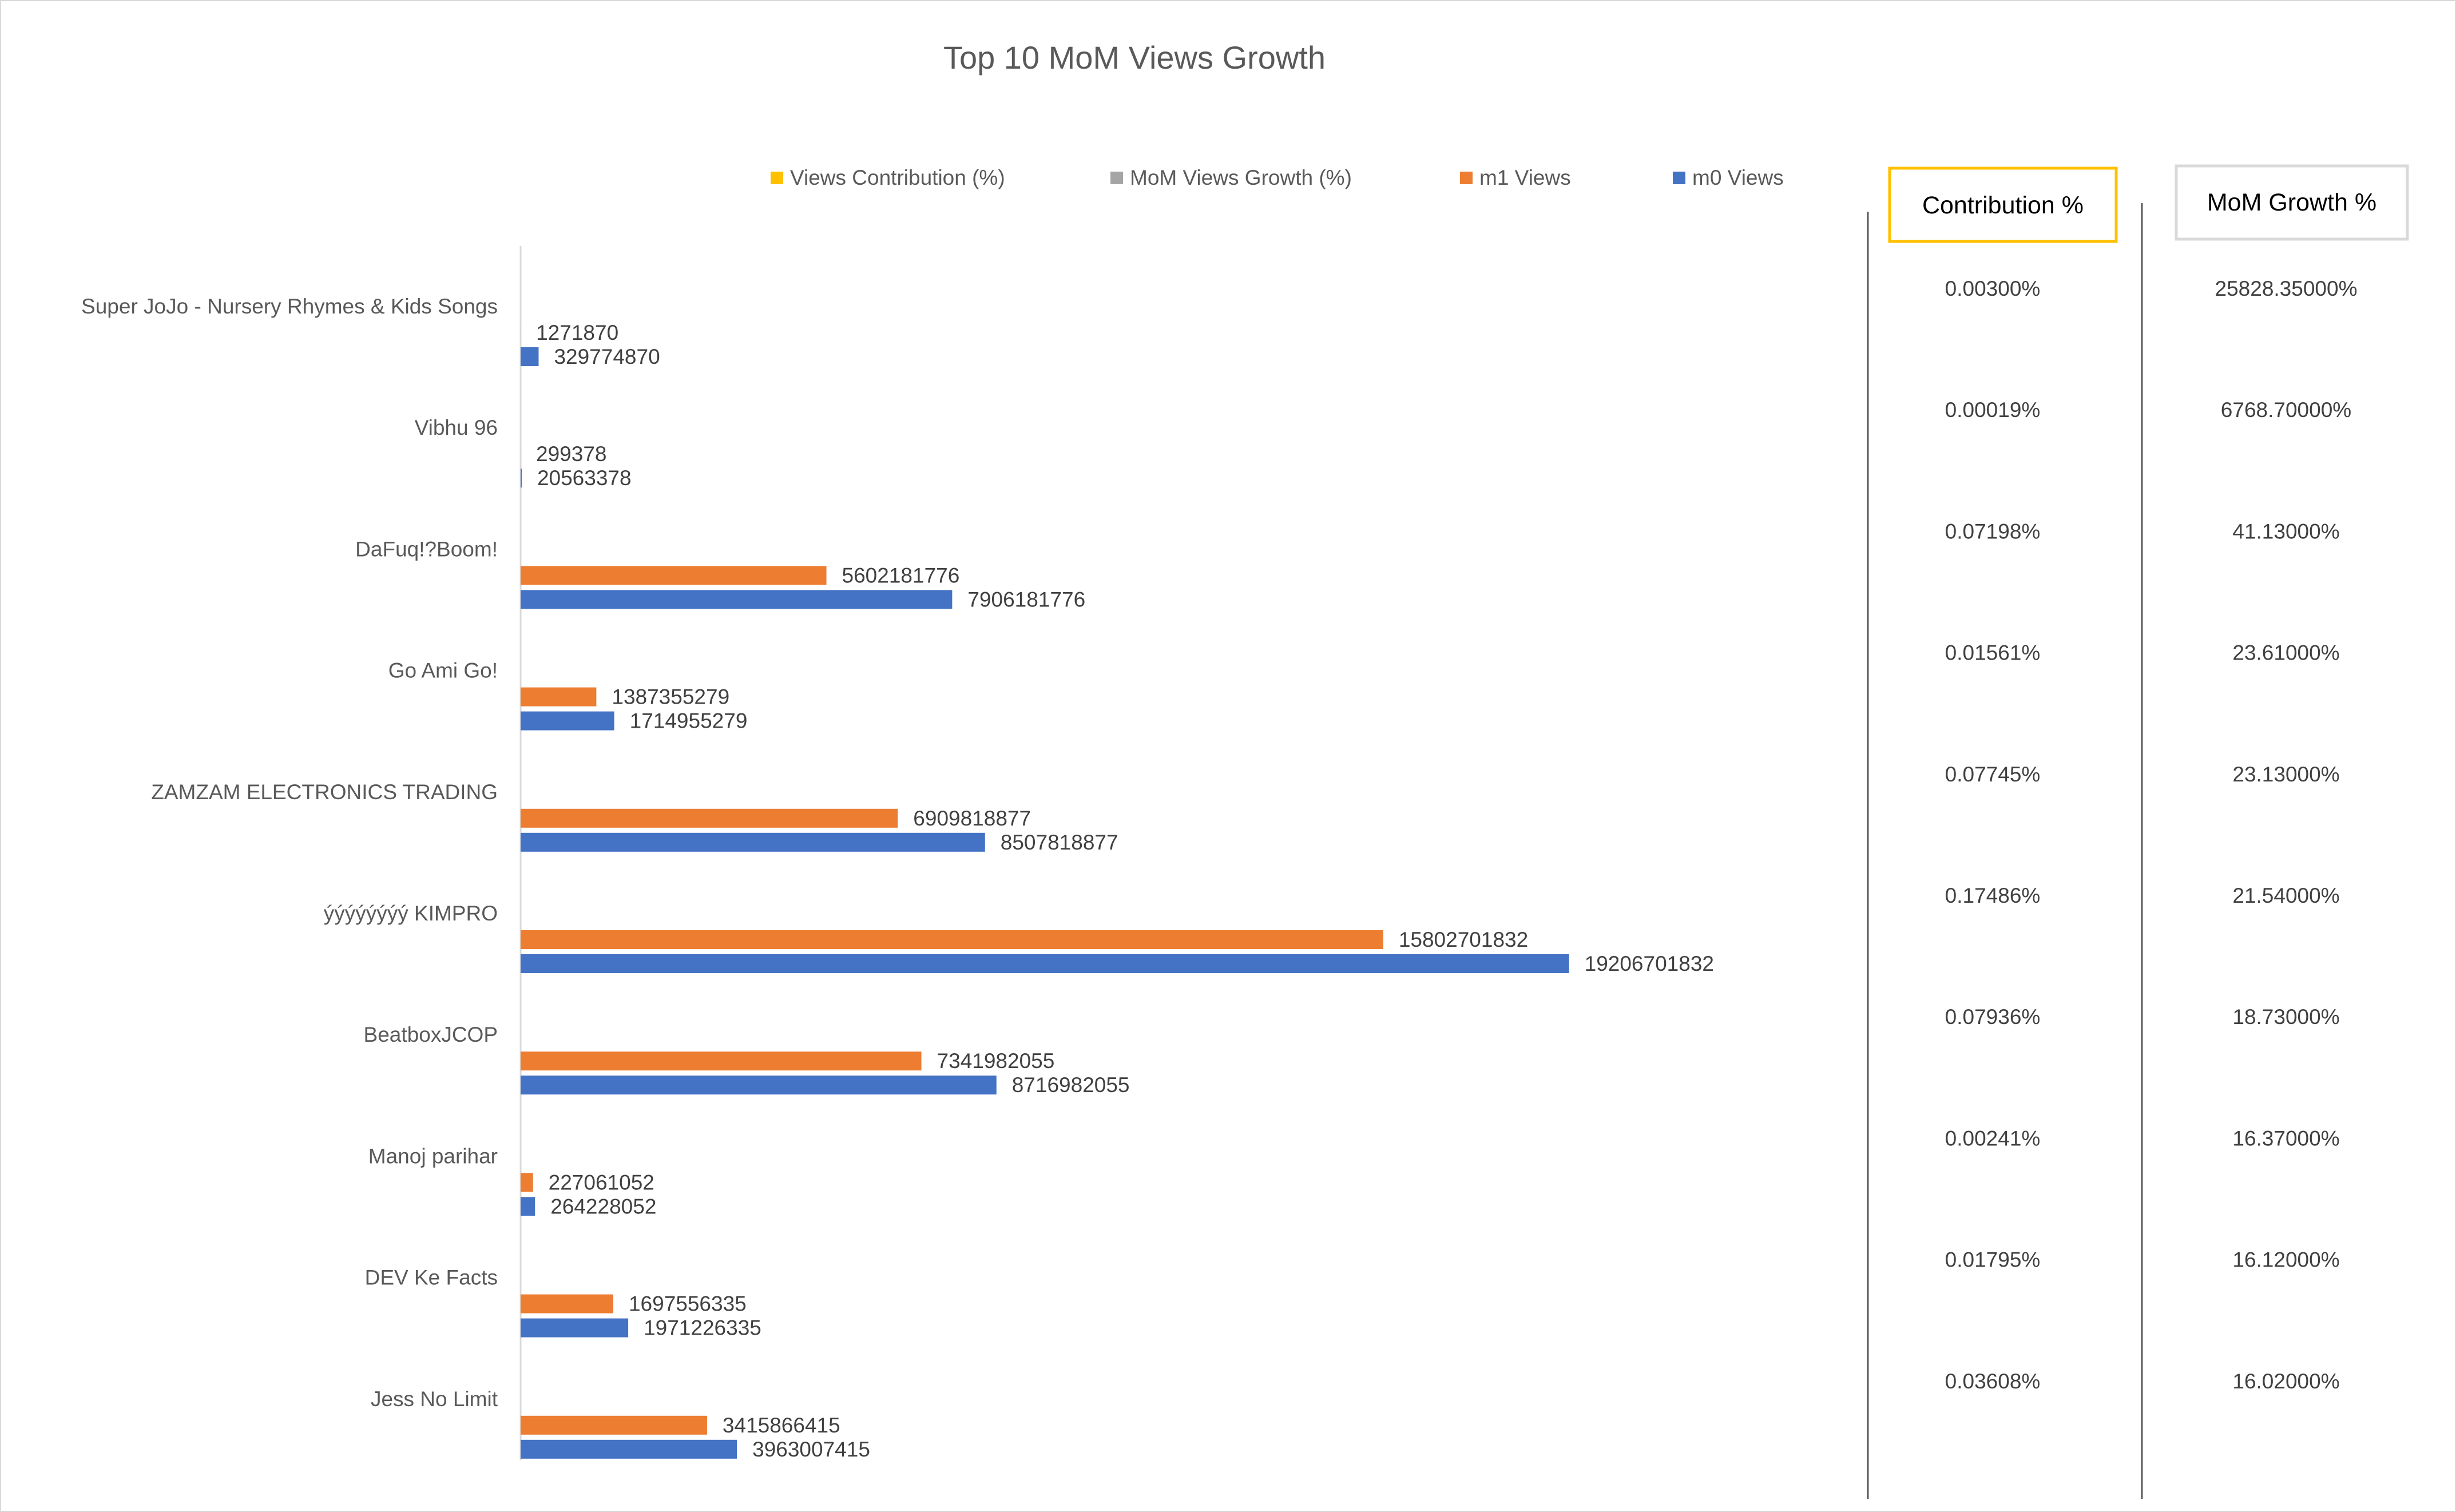 This screenshot has height=1512, width=2456. What do you see at coordinates (2285, 1381) in the screenshot?
I see `growth-value: 16.02000%` at bounding box center [2285, 1381].